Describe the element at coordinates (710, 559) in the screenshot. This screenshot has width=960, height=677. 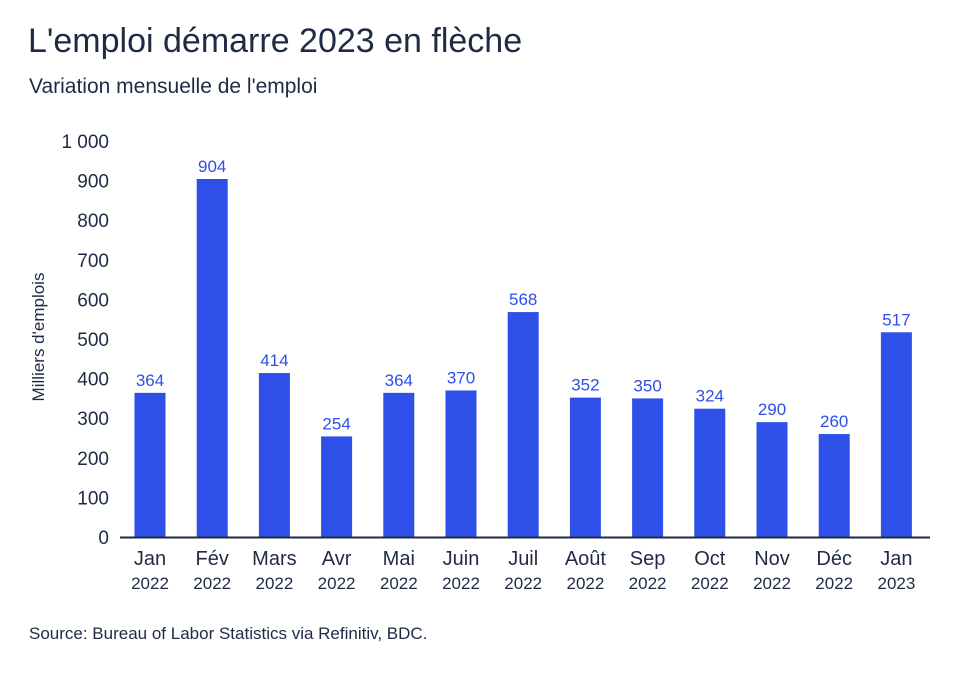
I see `x-tick-label-month: Oct` at that location.